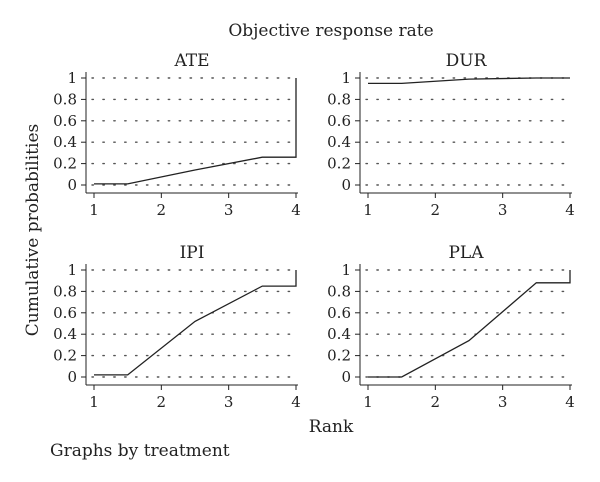 Image resolution: width=600 pixels, height=482 pixels. Describe the element at coordinates (469, 81) in the screenshot. I see `series-line-dur` at that location.